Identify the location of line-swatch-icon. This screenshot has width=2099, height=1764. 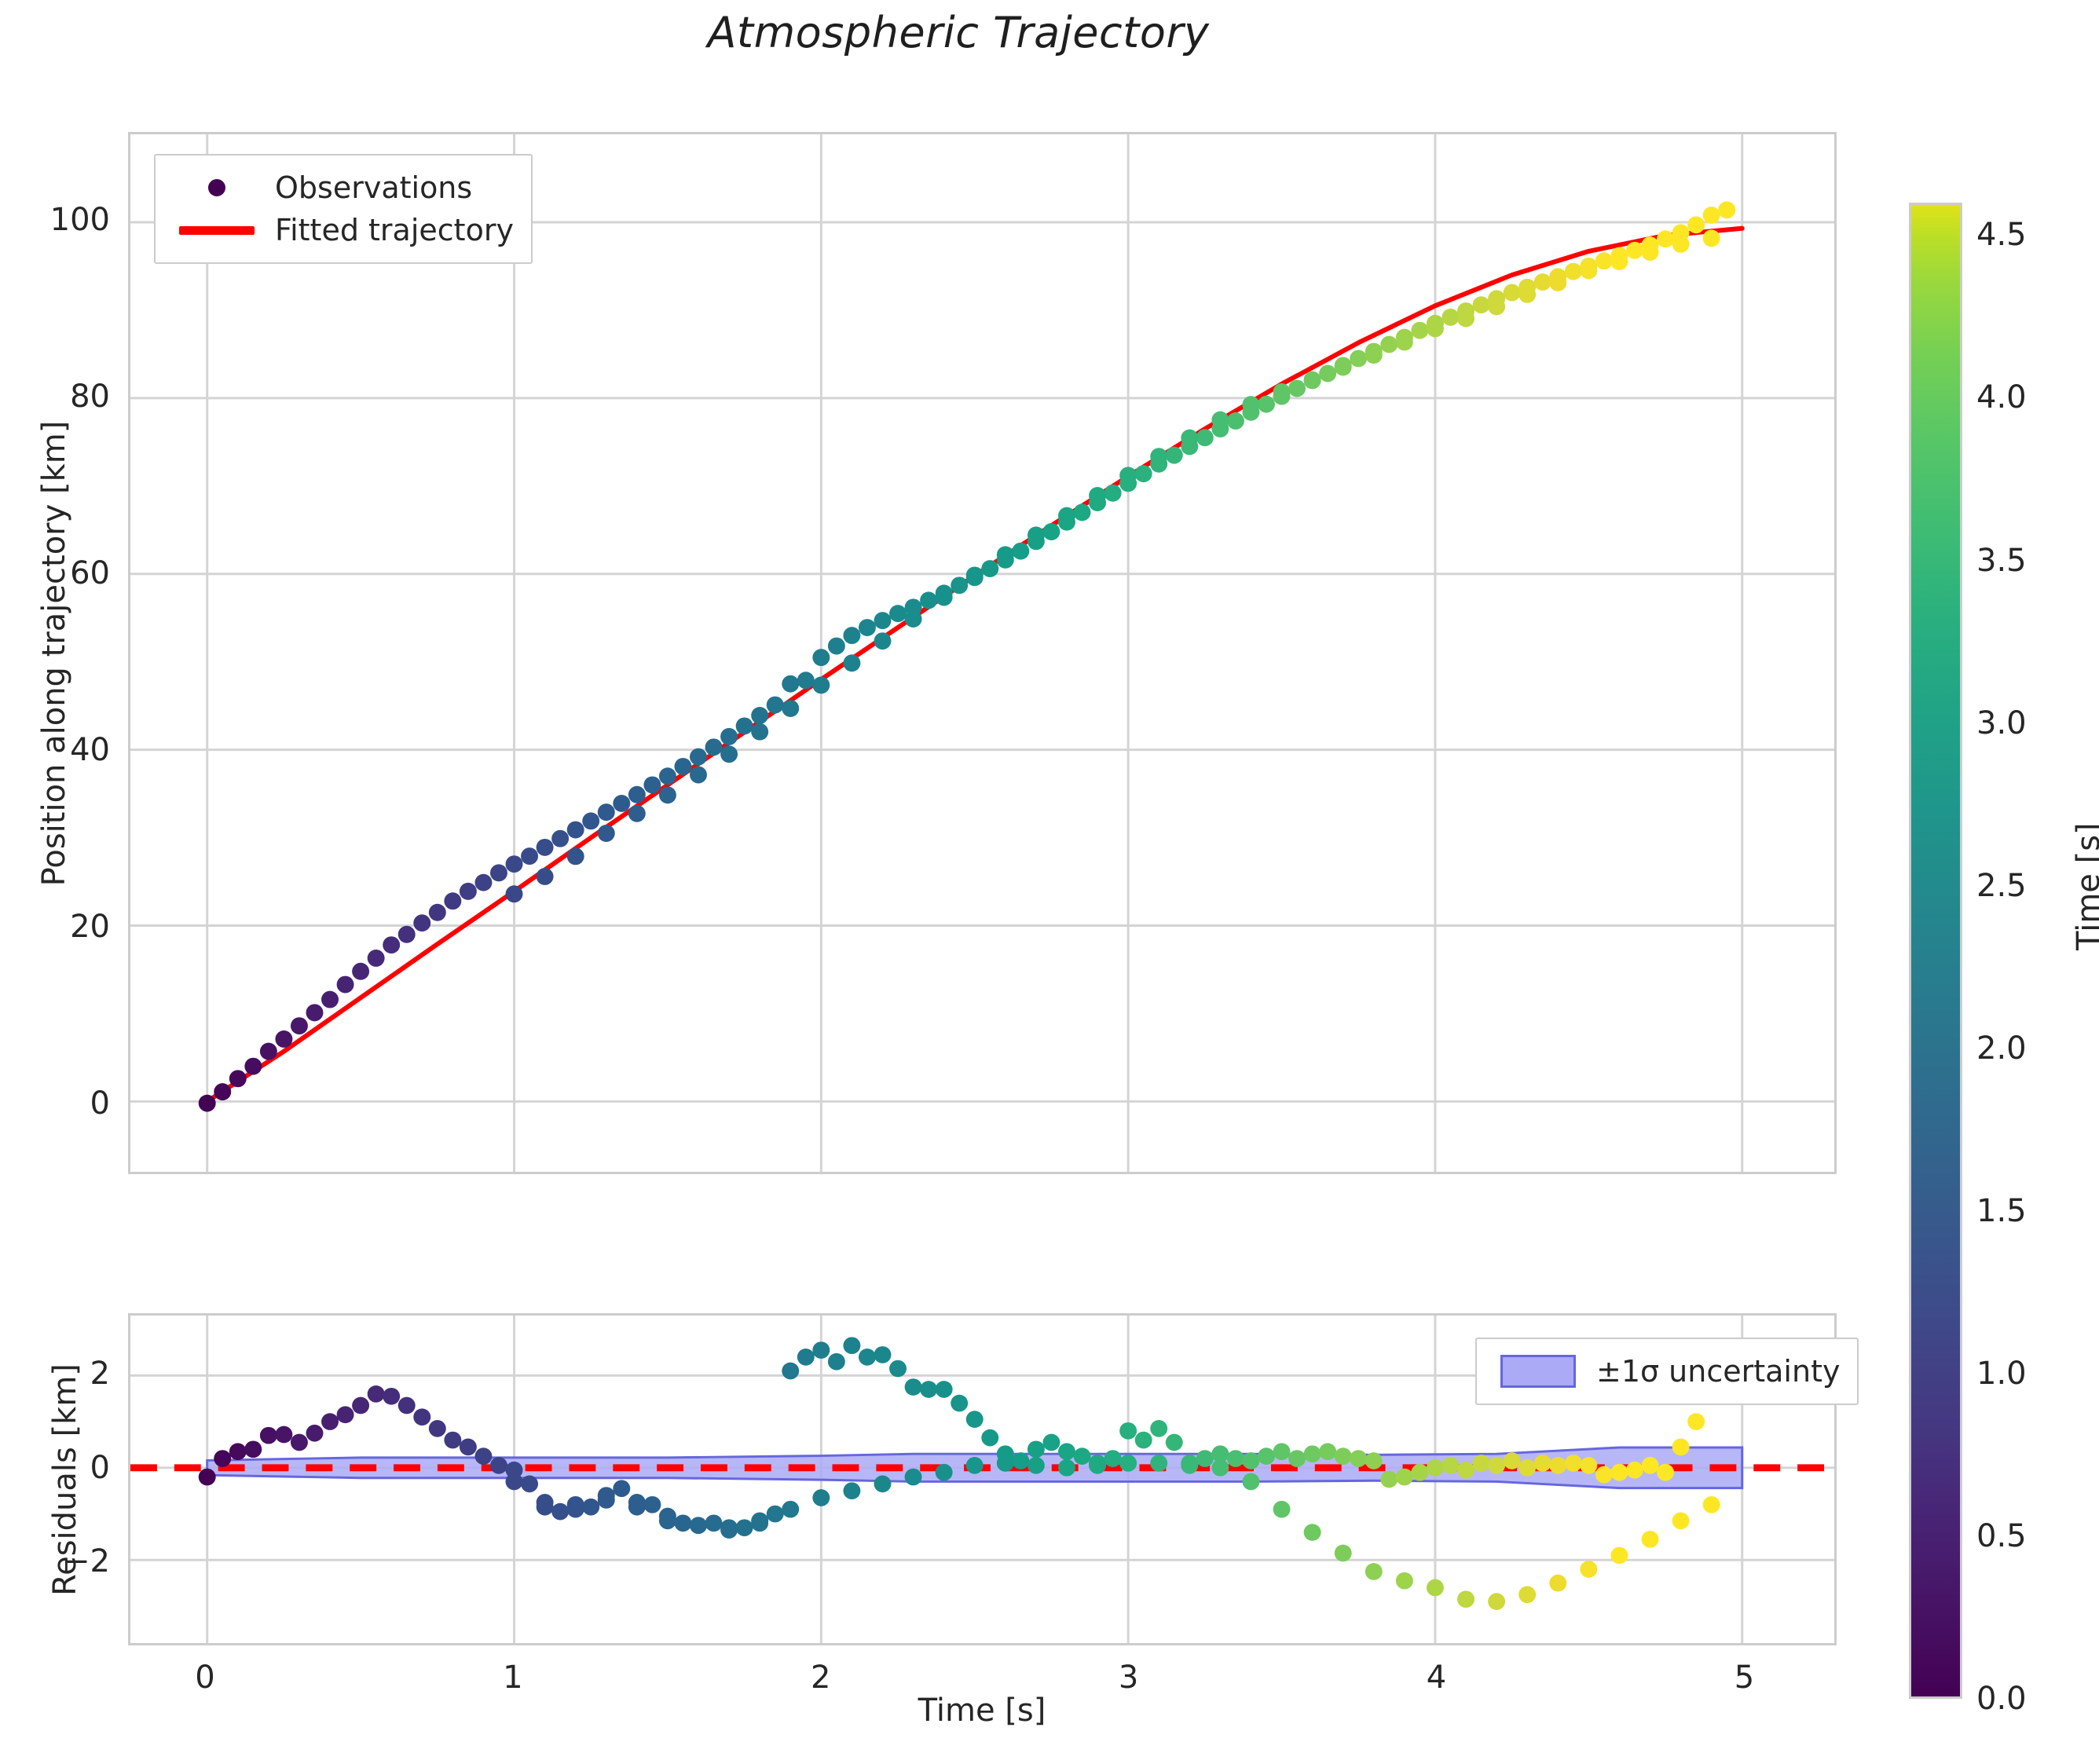
(217, 230).